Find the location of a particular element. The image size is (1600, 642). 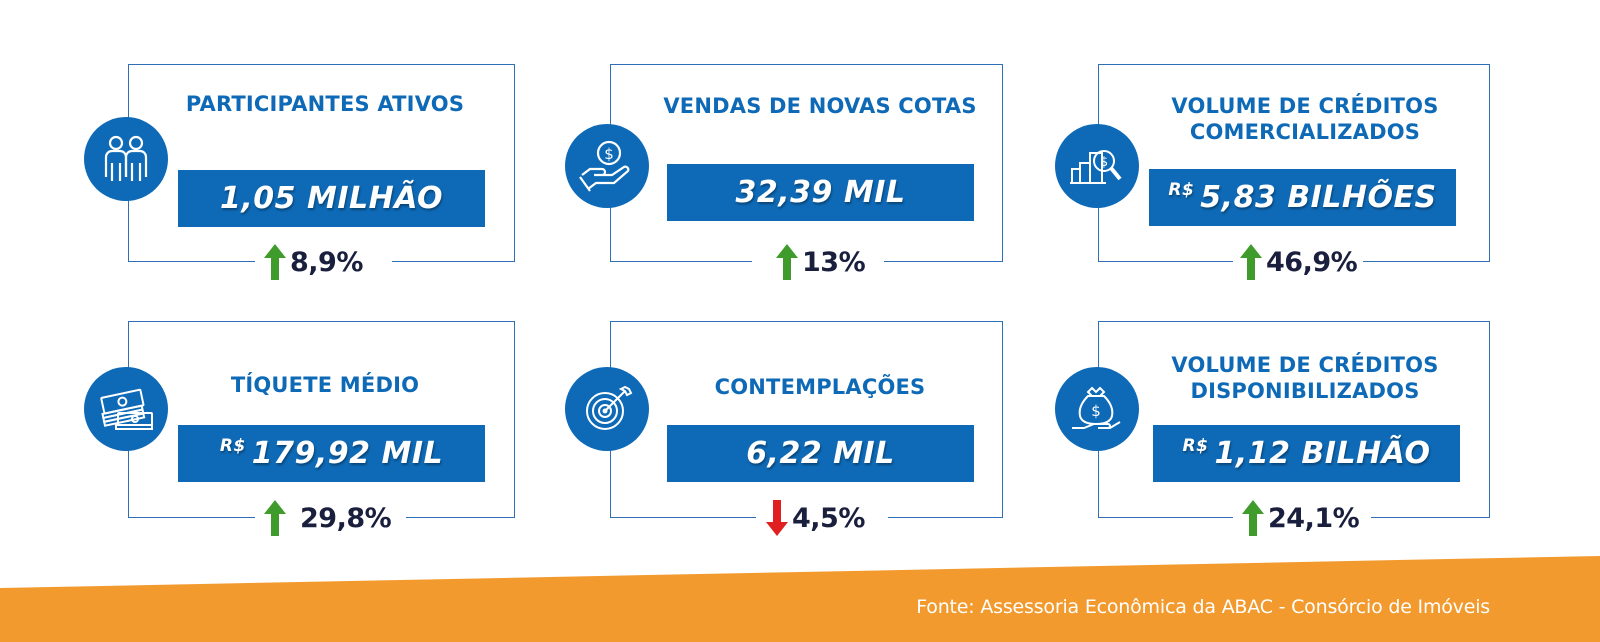

money-bag-hand-icon: $ is located at coordinates (1097, 409).